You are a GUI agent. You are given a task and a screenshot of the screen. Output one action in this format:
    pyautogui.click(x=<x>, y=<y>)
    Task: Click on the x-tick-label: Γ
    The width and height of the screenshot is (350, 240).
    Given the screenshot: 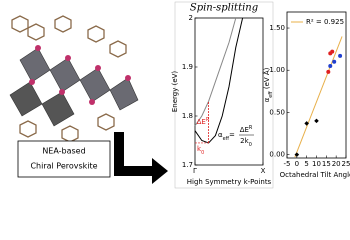 What is the action you would take?
    pyautogui.click(x=195, y=171)
    